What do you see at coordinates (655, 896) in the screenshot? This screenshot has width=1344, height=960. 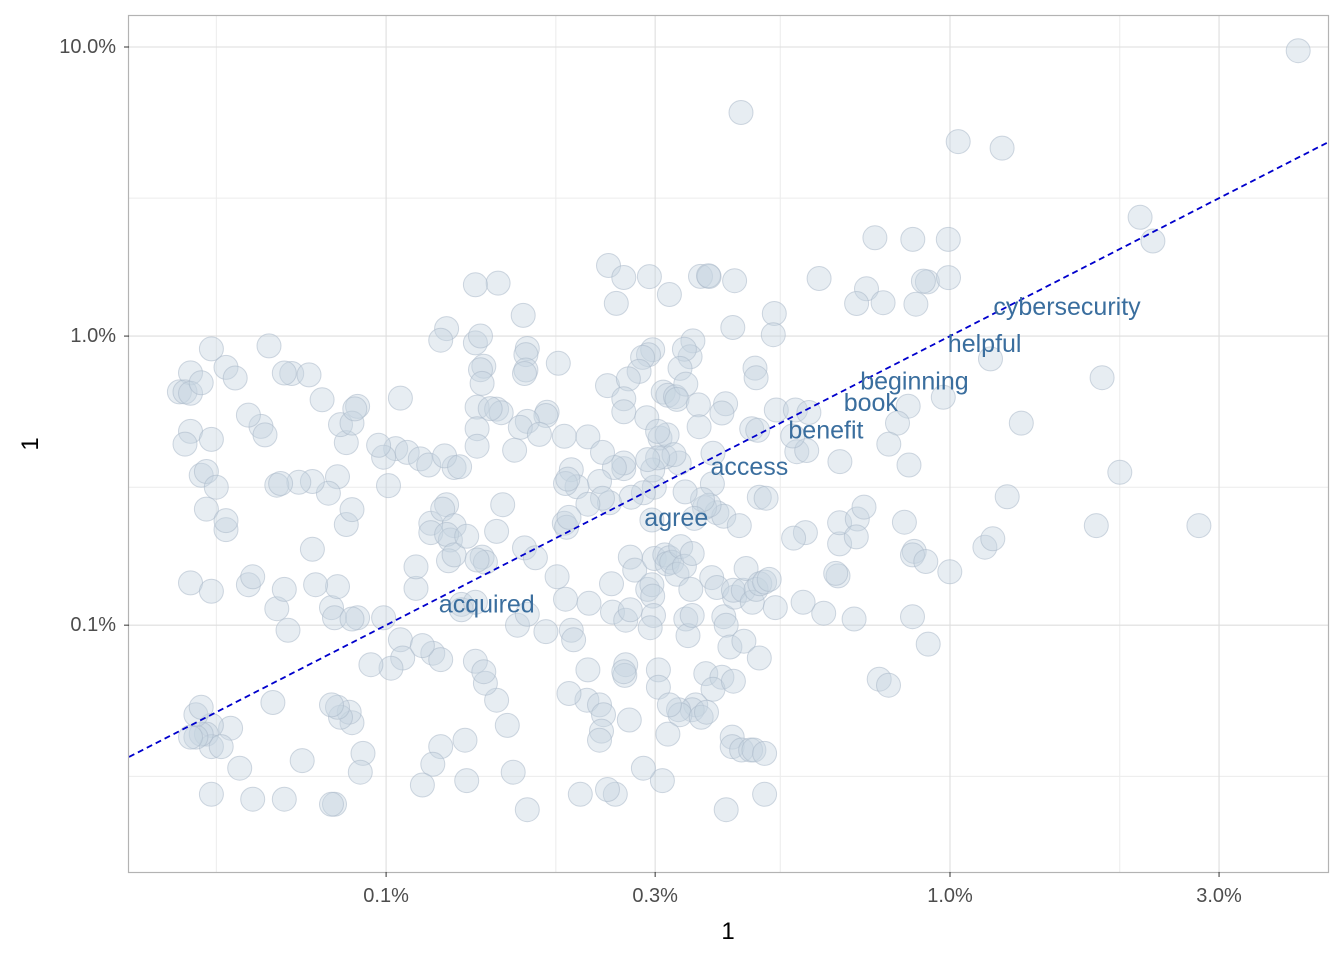 I see `x-tick-label: 0.3%` at bounding box center [655, 896].